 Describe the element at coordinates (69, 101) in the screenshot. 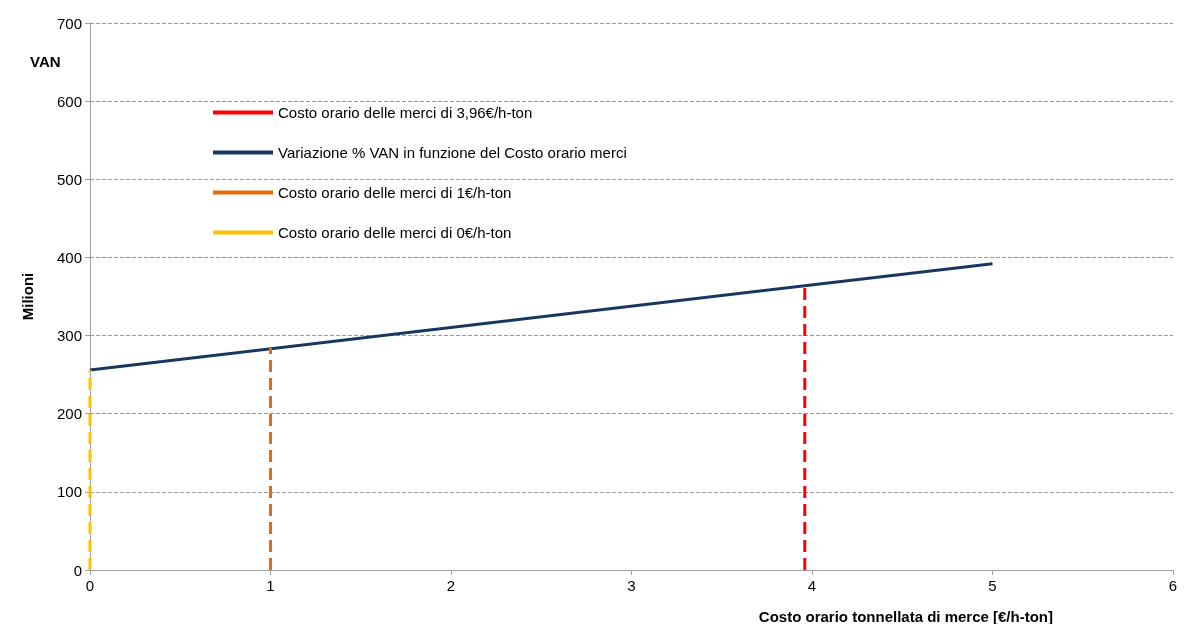

I see `y-tick-label: 600` at that location.